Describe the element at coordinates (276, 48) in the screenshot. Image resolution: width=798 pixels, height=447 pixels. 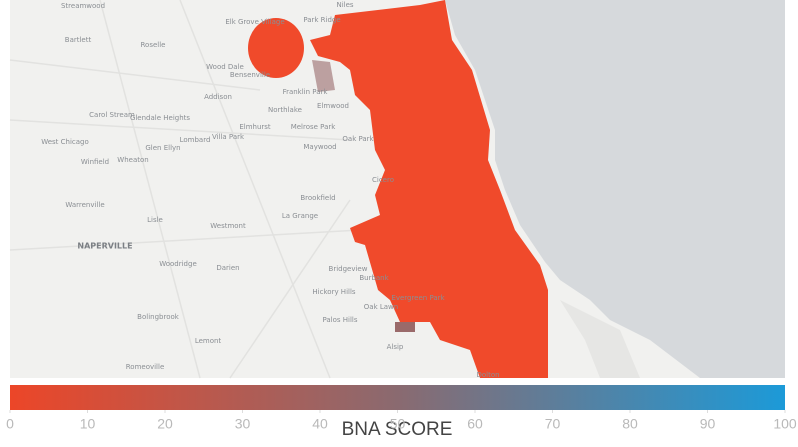
I see `city-area` at that location.